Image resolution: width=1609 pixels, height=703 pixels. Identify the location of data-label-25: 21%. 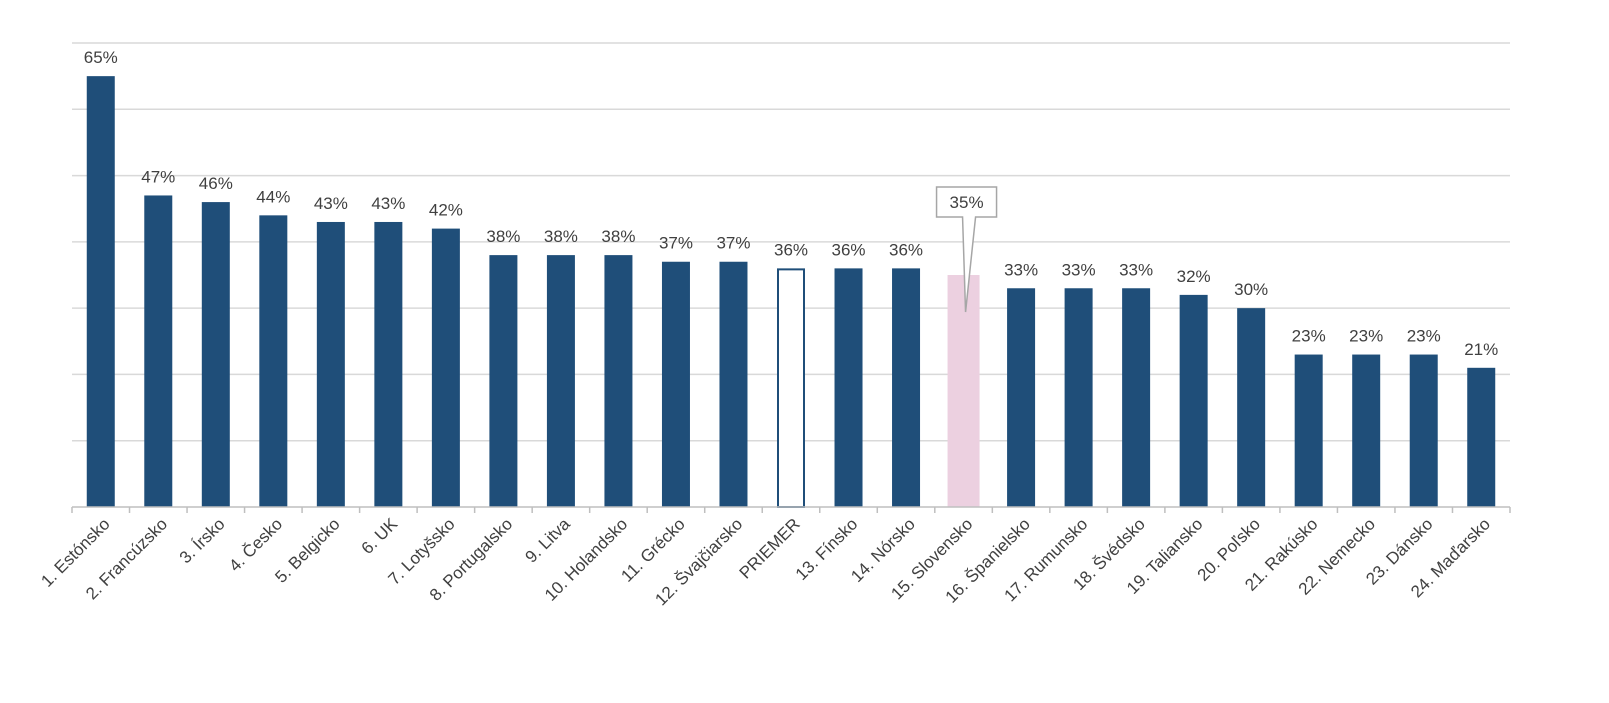
(1481, 349).